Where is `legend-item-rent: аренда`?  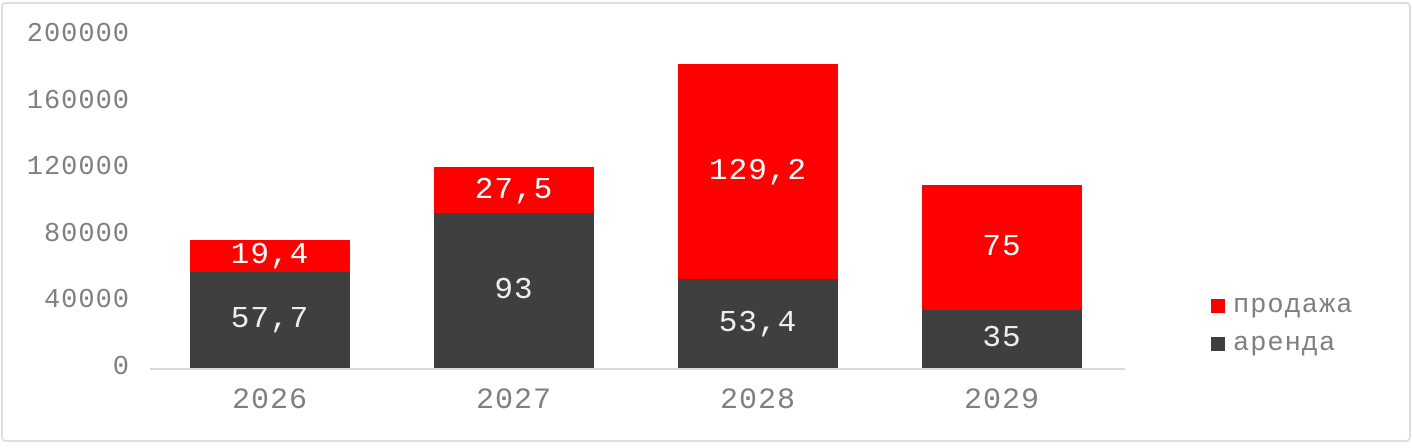 legend-item-rent: аренда is located at coordinates (1282, 344).